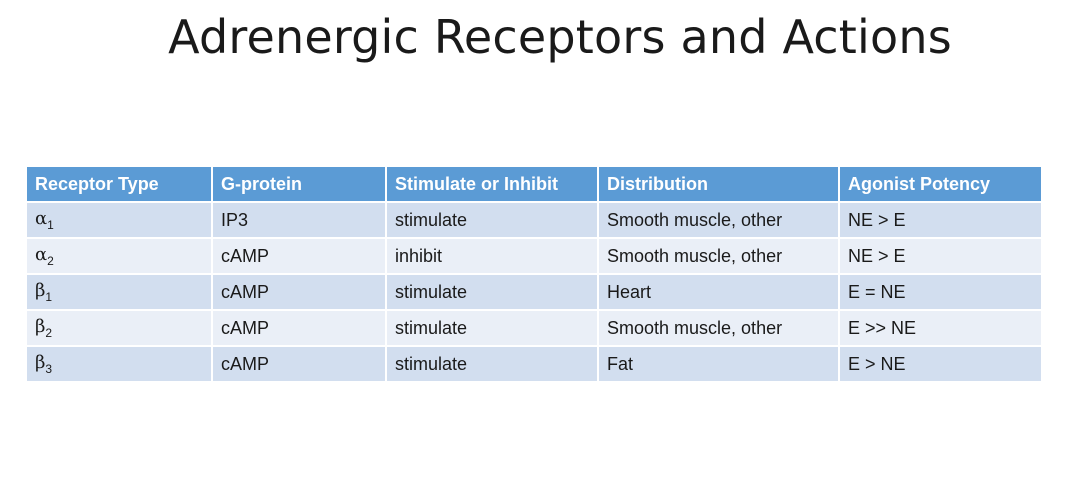 Image resolution: width=1090 pixels, height=496 pixels. What do you see at coordinates (120, 364) in the screenshot?
I see `receptor-type-cell: β3` at bounding box center [120, 364].